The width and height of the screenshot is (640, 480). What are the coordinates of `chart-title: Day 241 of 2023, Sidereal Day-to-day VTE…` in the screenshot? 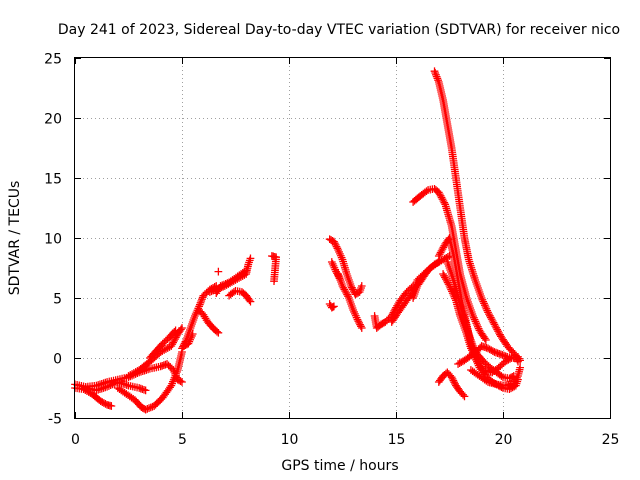 It's located at (339, 30).